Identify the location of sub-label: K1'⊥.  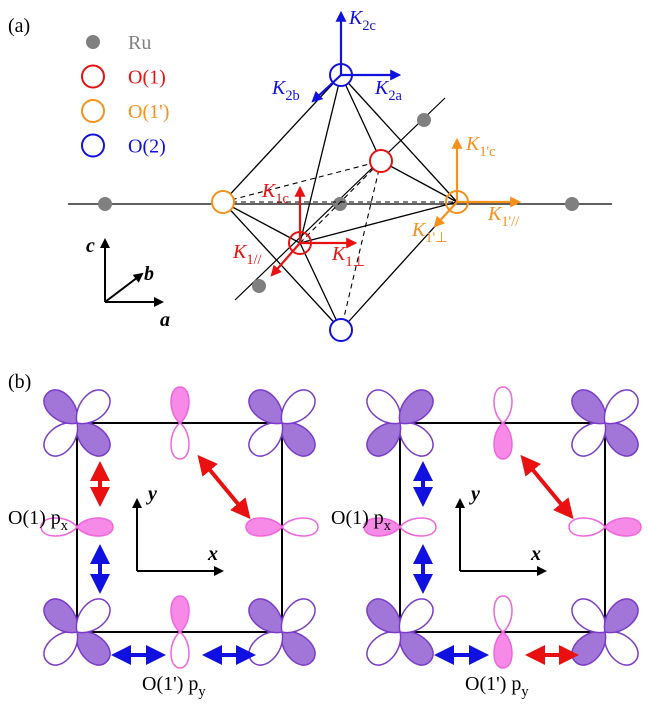
(429, 232).